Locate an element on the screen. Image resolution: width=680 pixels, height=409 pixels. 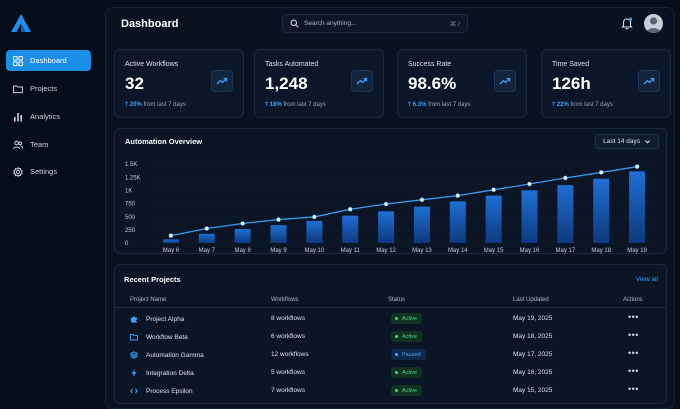
bell-icon is located at coordinates (627, 23).